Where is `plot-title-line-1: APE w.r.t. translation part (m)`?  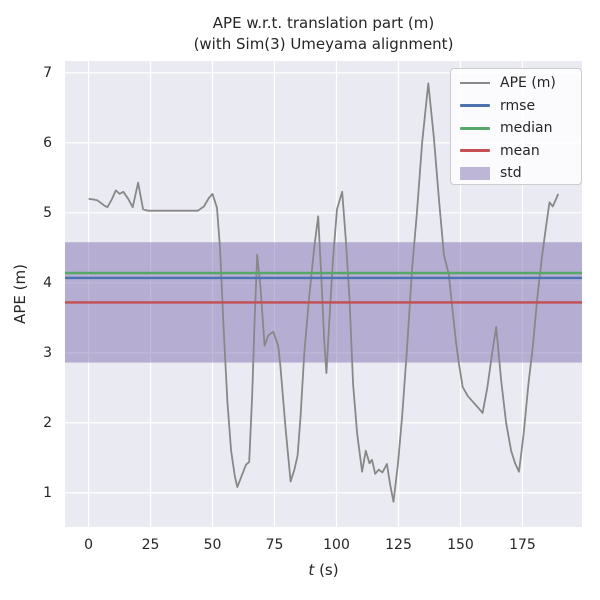 plot-title-line-1: APE w.r.t. translation part (m) is located at coordinates (323, 23).